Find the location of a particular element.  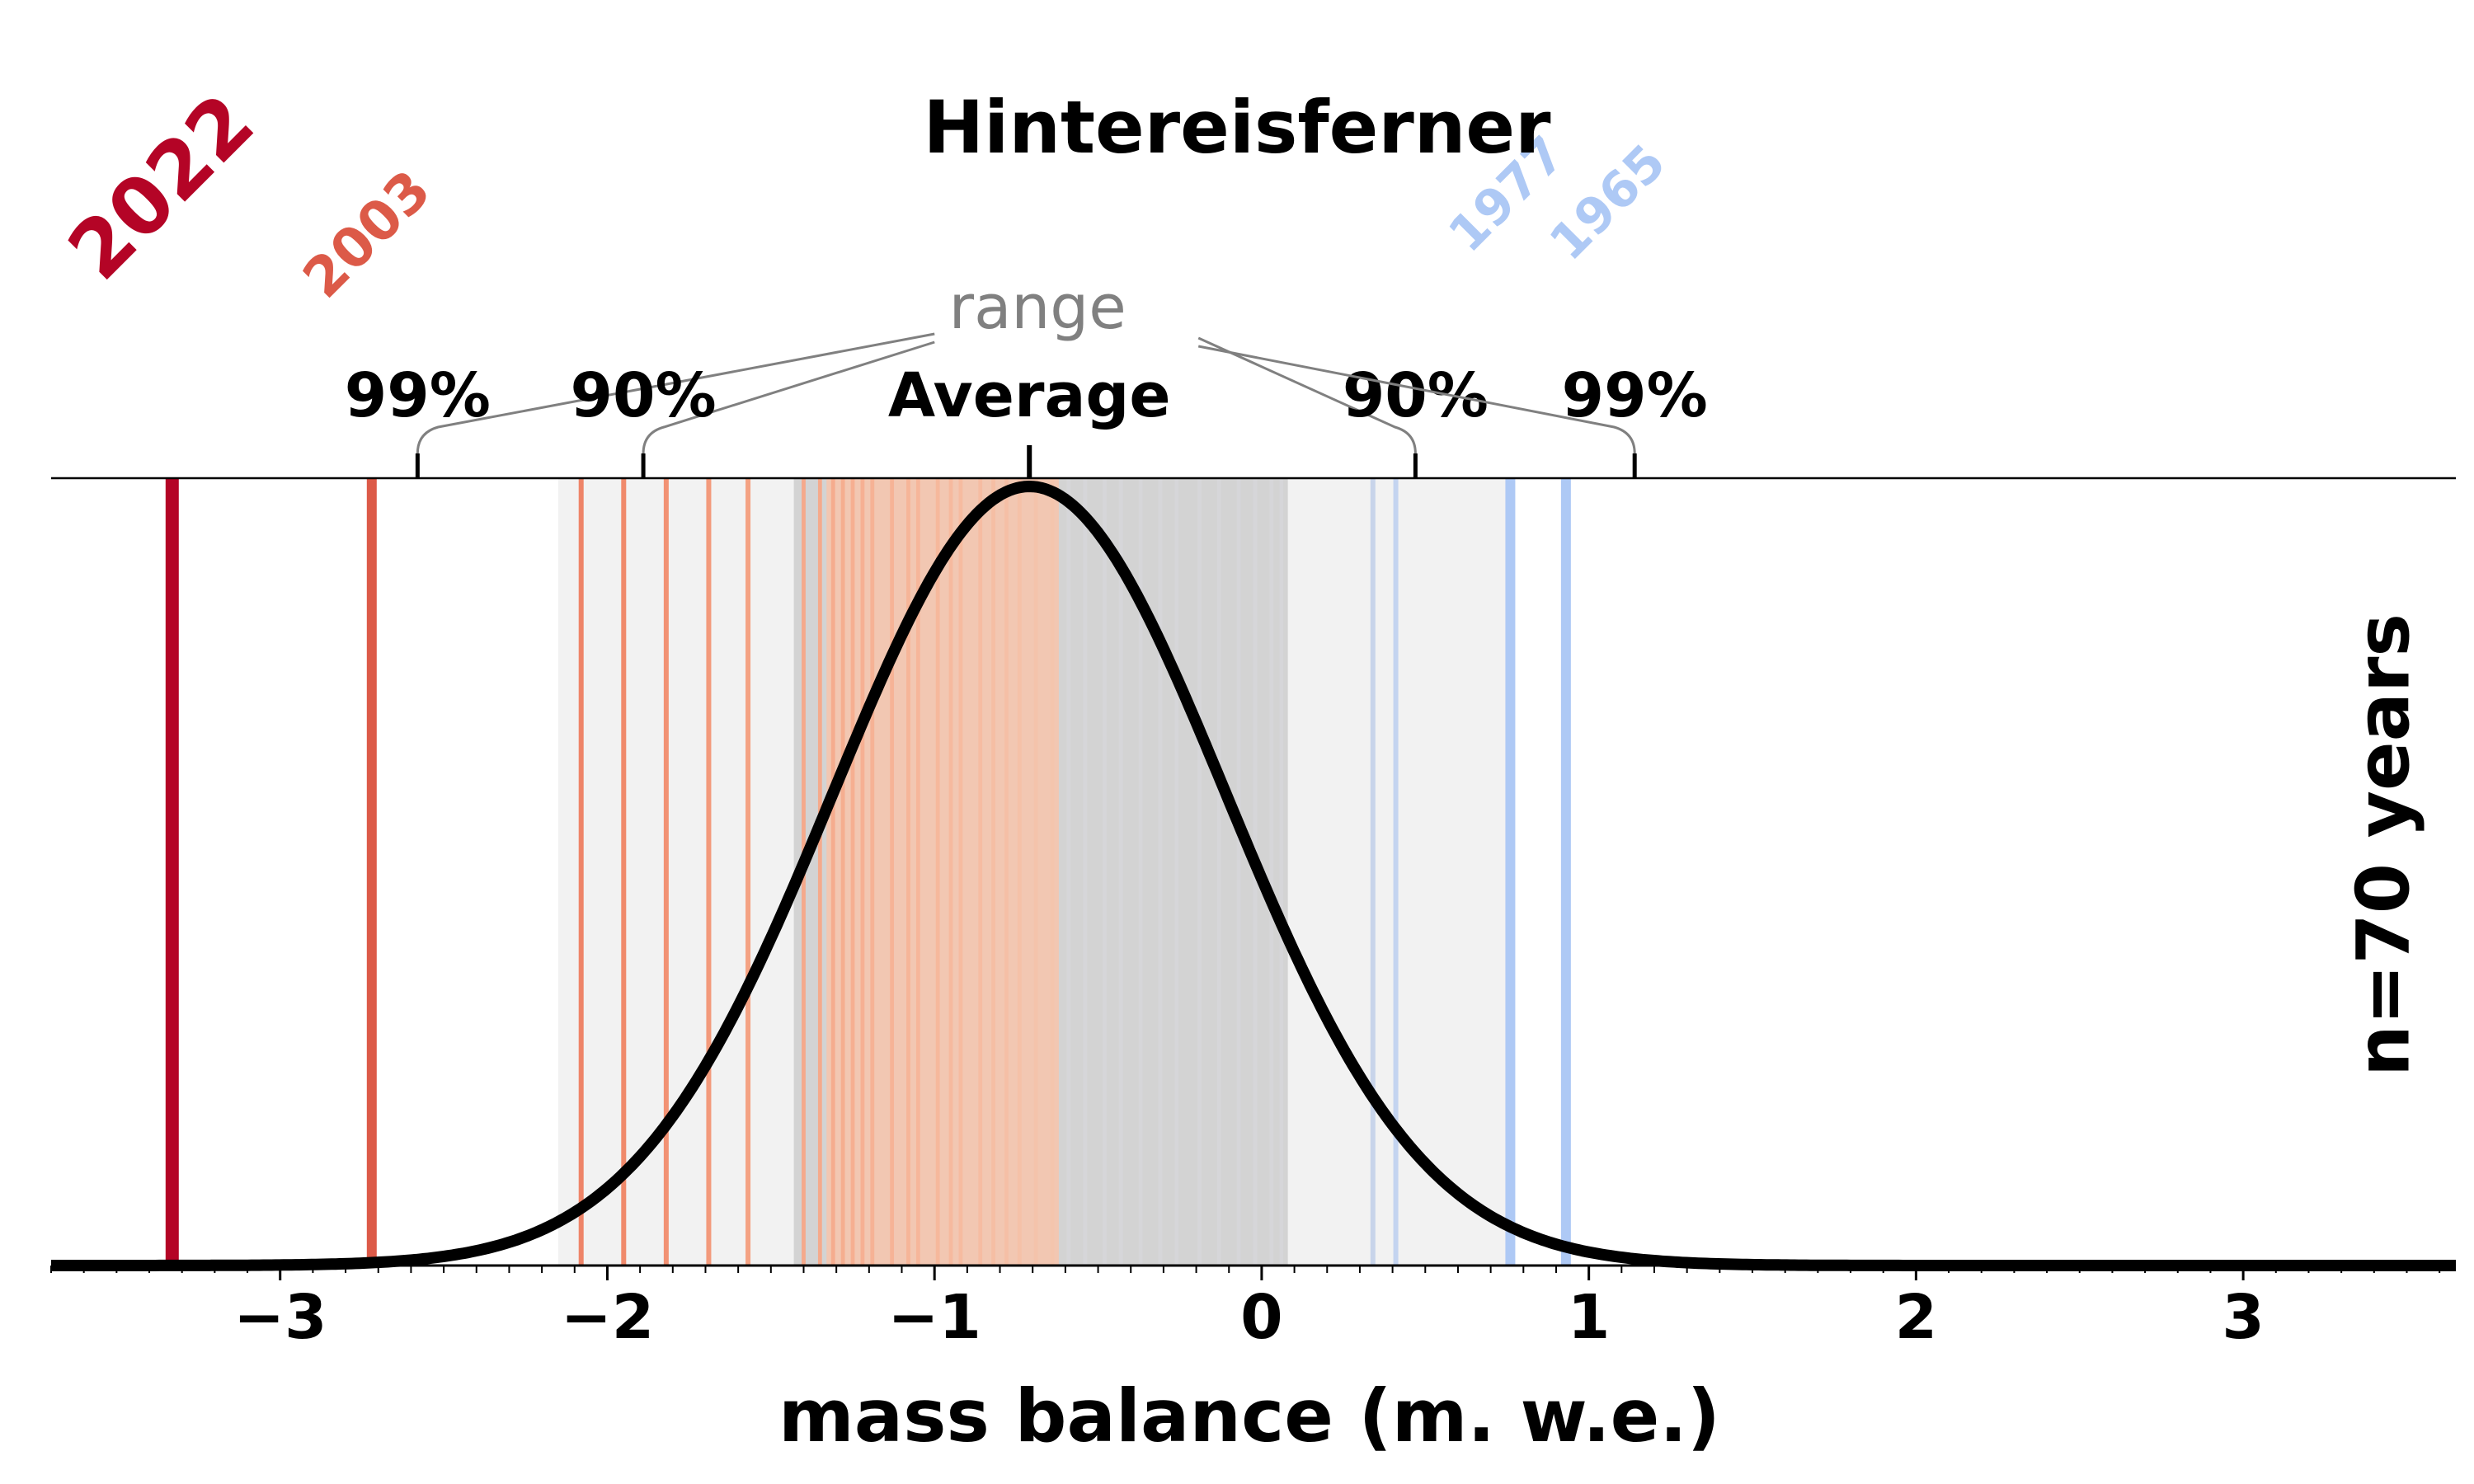

x-tick-label: −2 is located at coordinates (608, 1317).